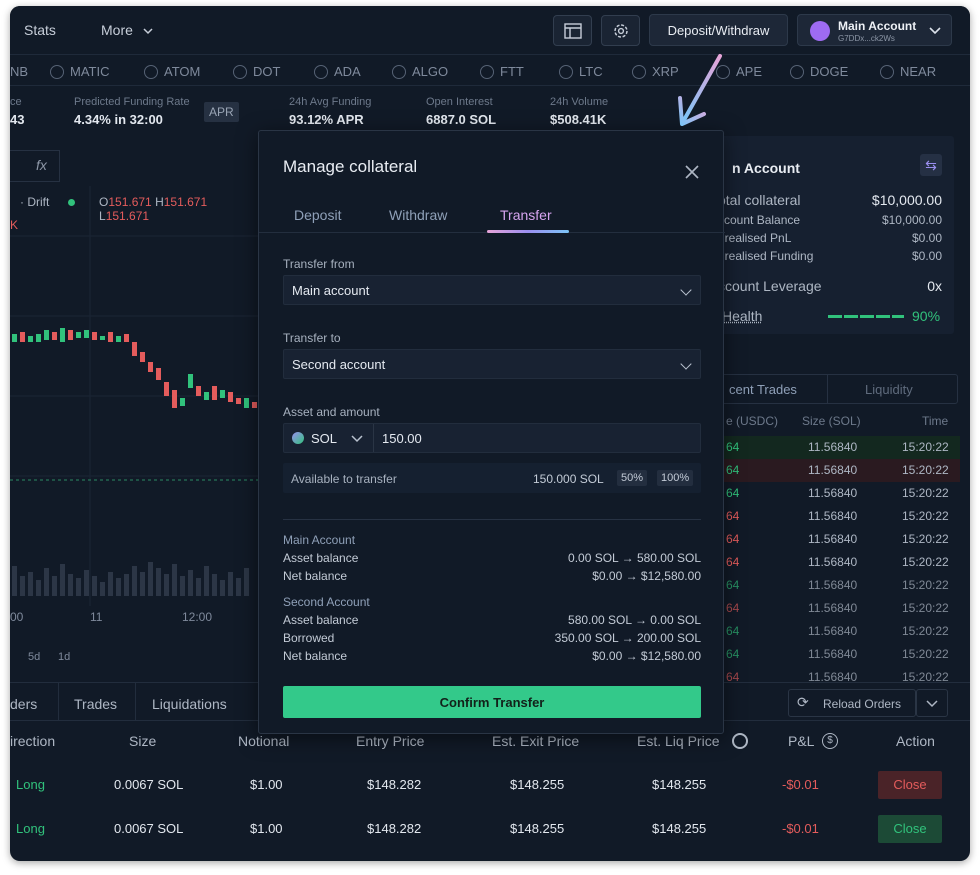 Image resolution: width=980 pixels, height=875 pixels. Describe the element at coordinates (578, 119) in the screenshot. I see `stat-value: $508.41K` at that location.